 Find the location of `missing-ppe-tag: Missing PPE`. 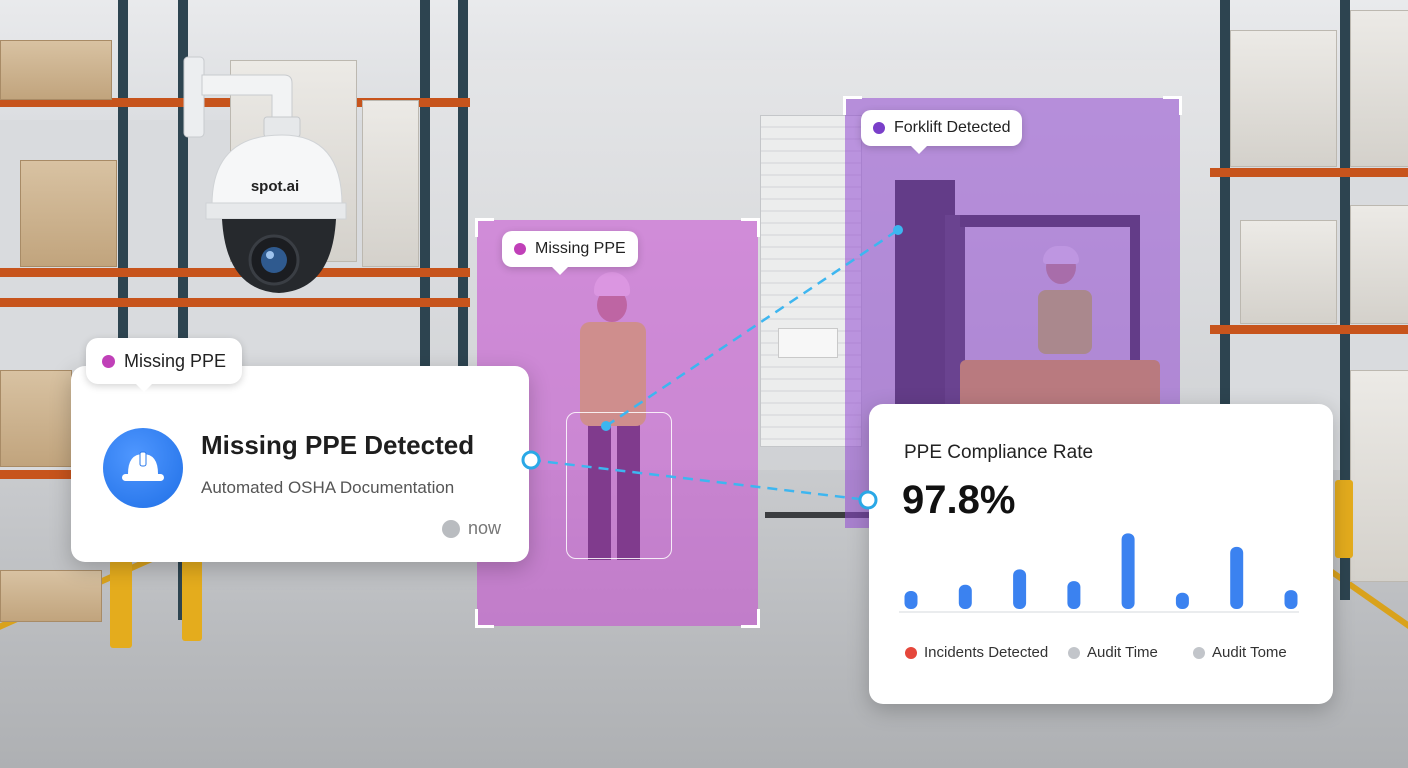

missing-ppe-tag: Missing PPE is located at coordinates (570, 253).